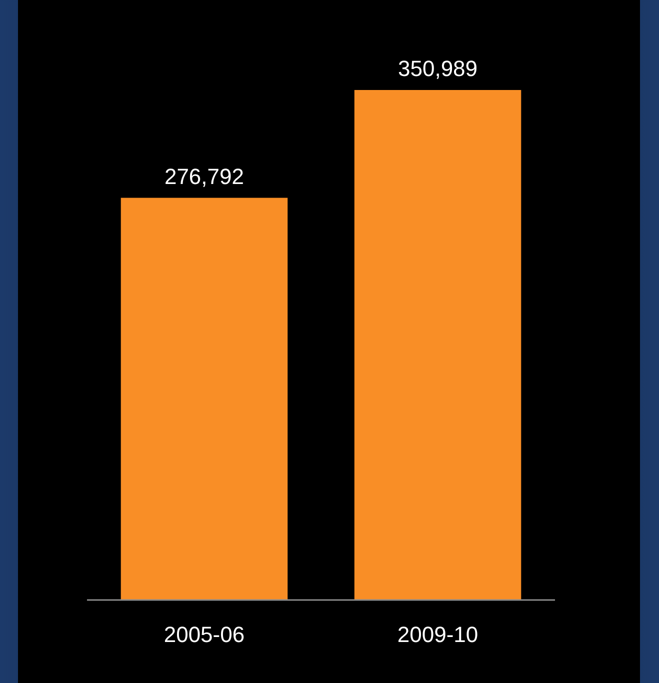  I want to click on x-tick-label: 2005-06, so click(204, 634).